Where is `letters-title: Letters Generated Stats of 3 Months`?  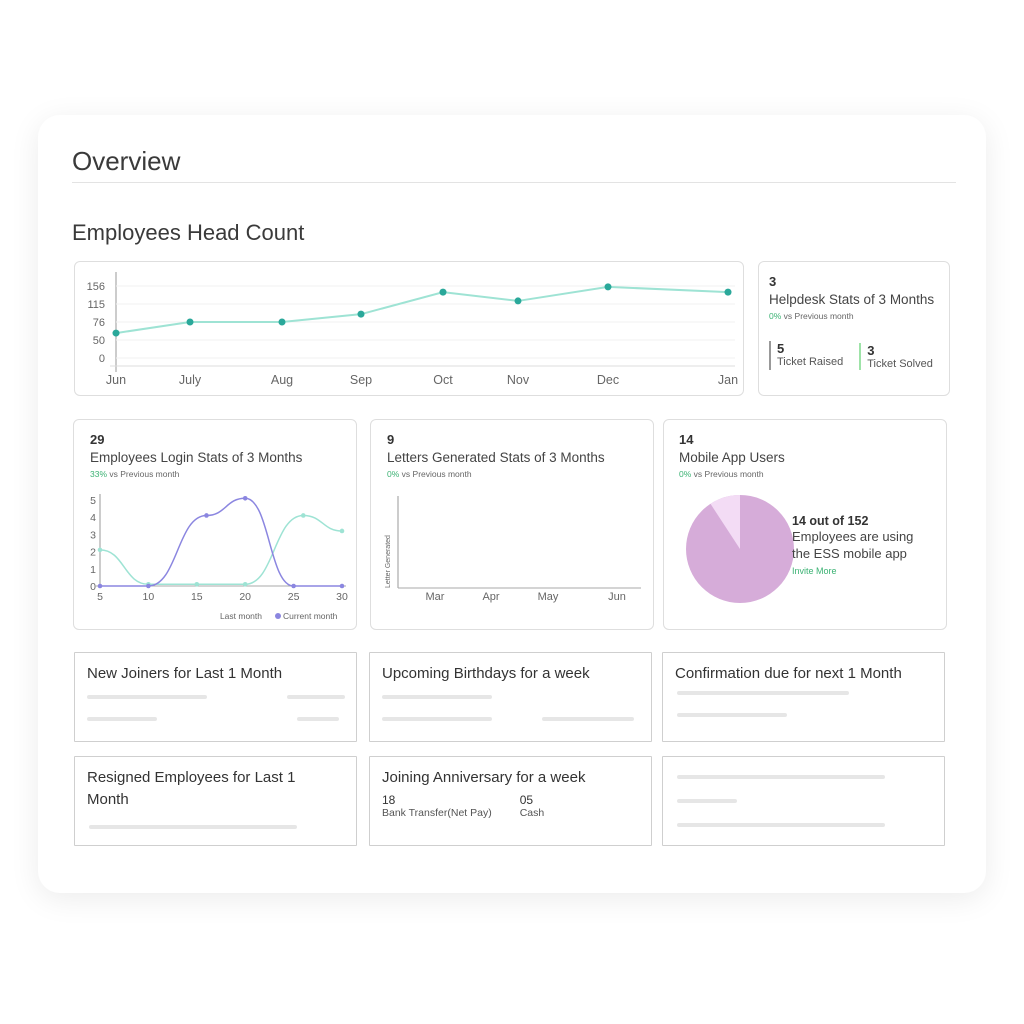 letters-title: Letters Generated Stats of 3 Months is located at coordinates (496, 457).